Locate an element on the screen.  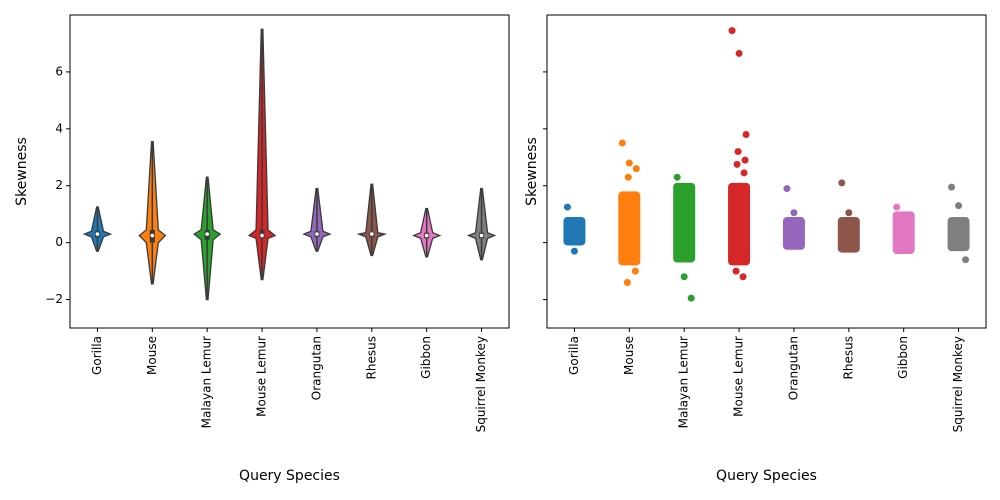
y-tick-label: 0 is located at coordinates (59, 242).